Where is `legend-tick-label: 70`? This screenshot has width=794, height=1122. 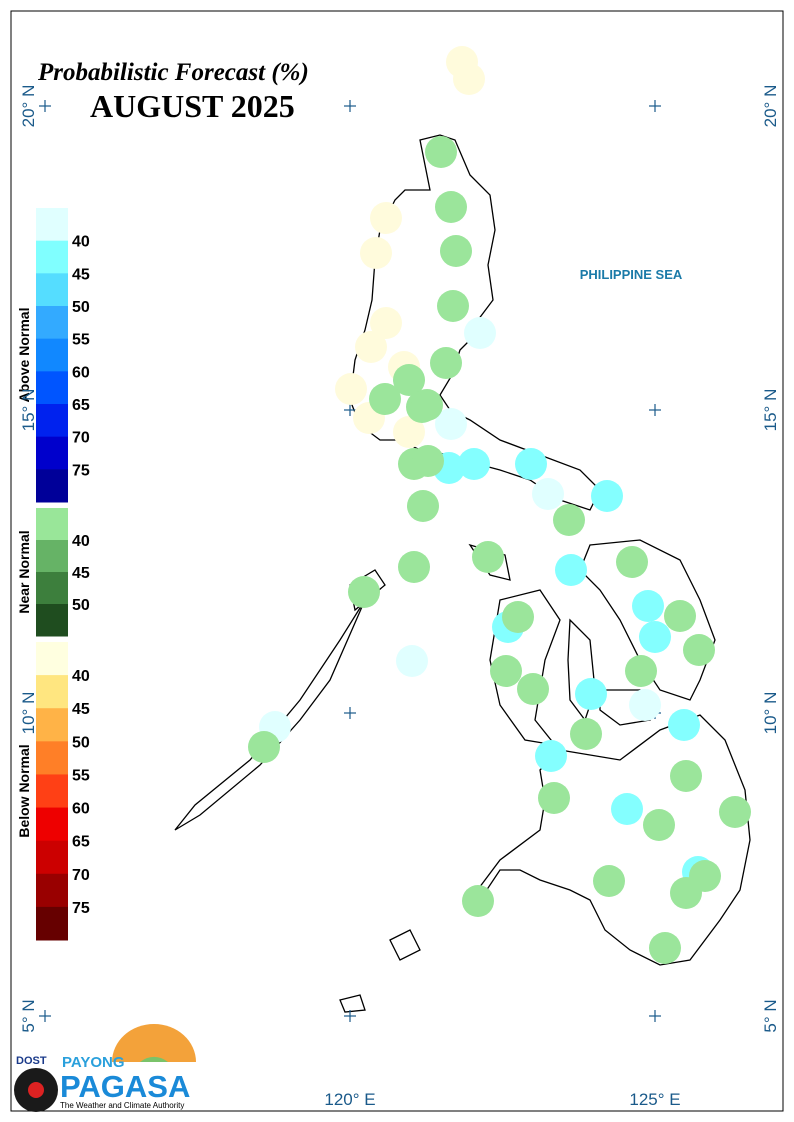 legend-tick-label: 70 is located at coordinates (81, 875).